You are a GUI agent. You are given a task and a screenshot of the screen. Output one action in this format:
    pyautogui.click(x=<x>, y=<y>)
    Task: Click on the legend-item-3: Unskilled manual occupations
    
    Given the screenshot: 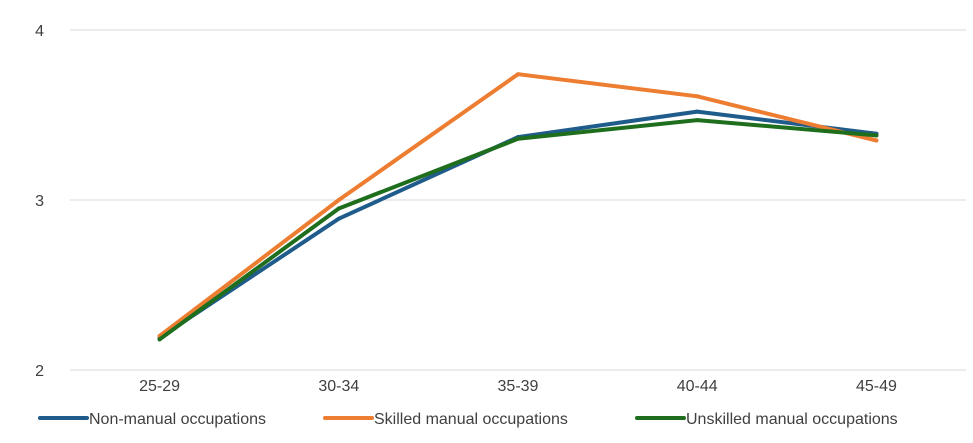 What is the action you would take?
    pyautogui.click(x=766, y=419)
    